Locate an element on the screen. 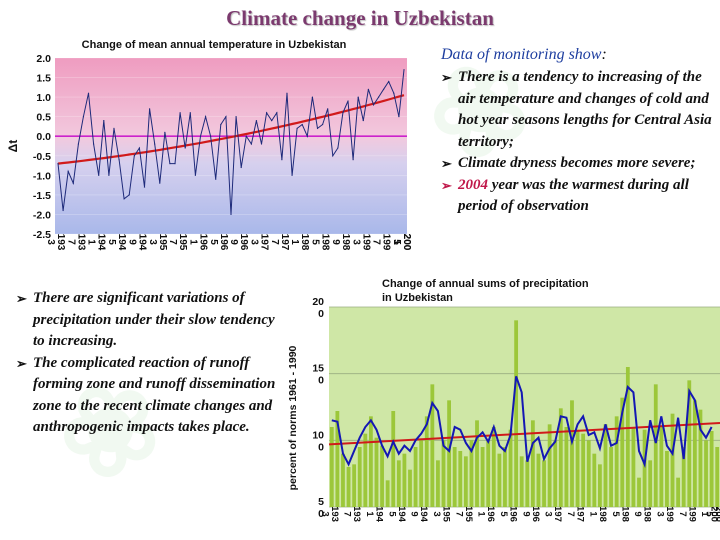 The height and width of the screenshot is (540, 720). temp-y-tick-label: -1.5 is located at coordinates (42, 196).